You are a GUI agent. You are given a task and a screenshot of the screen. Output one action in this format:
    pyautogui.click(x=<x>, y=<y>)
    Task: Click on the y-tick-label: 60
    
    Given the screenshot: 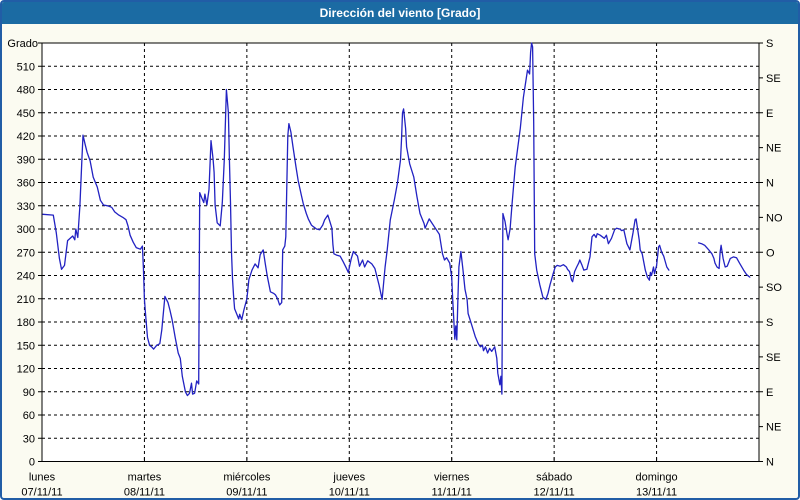 What is the action you would take?
    pyautogui.click(x=29, y=416)
    